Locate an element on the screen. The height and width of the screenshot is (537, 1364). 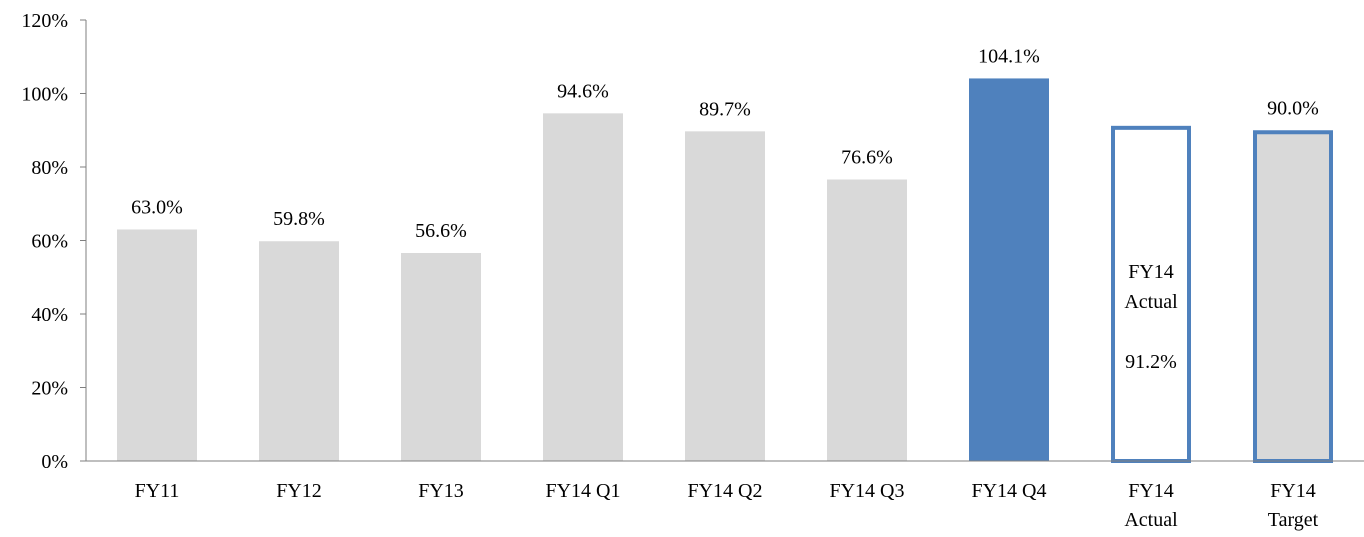
x-tick-label: Target is located at coordinates (1293, 520).